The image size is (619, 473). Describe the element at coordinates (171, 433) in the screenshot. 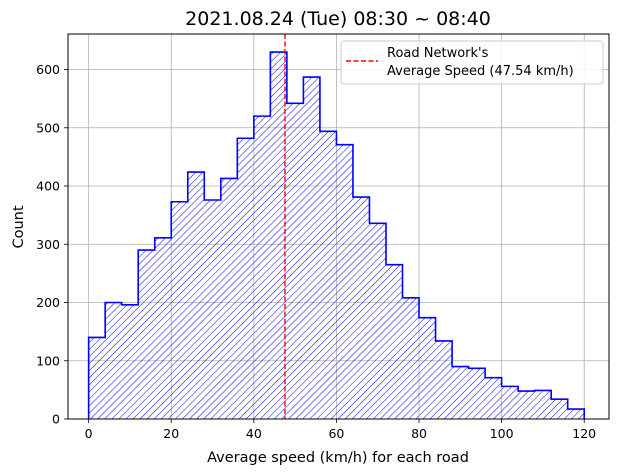

I see `x-tick-label: 20` at that location.